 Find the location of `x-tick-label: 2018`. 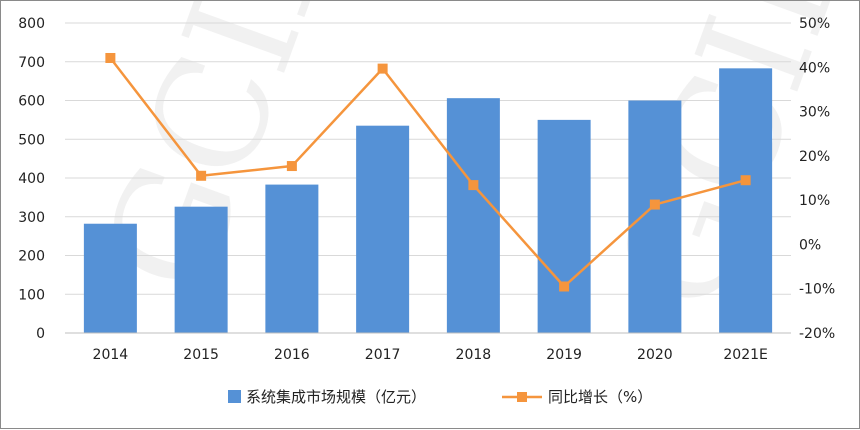

x-tick-label: 2018 is located at coordinates (474, 355).